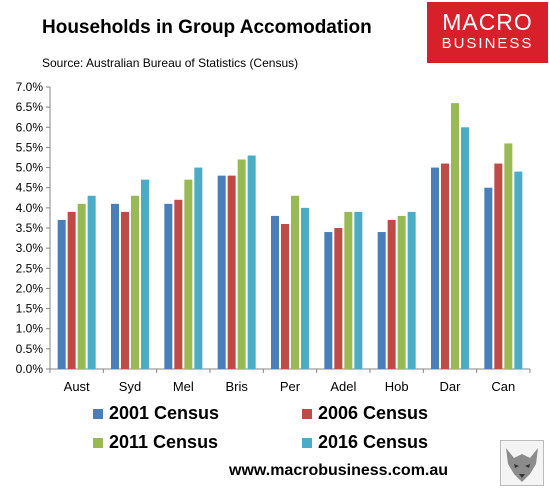  I want to click on chart-title: Households in Group Accomodation, so click(207, 27).